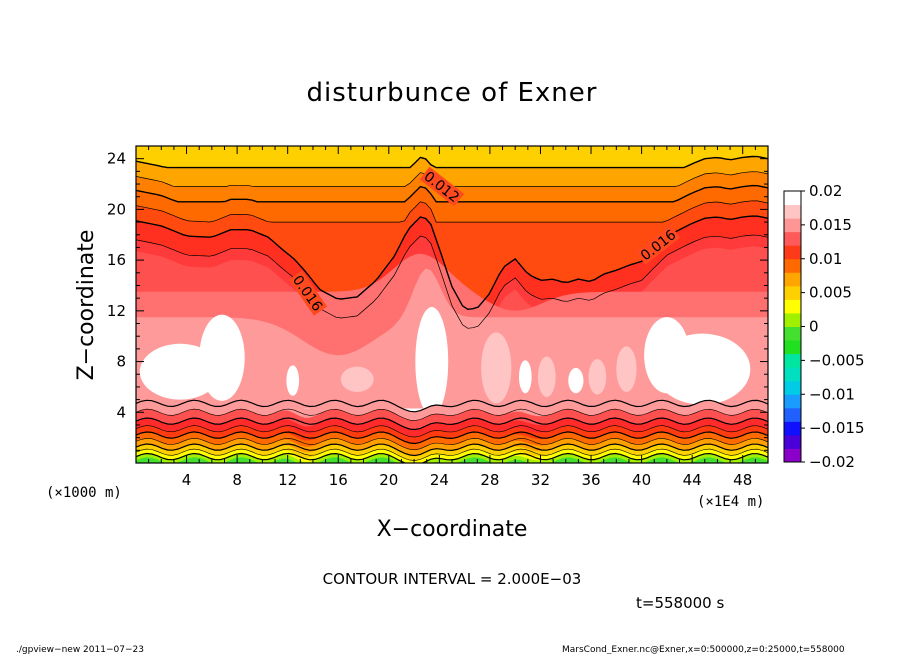 This screenshot has width=904, height=654. Describe the element at coordinates (187, 480) in the screenshot. I see `x-tick-label: 4` at that location.